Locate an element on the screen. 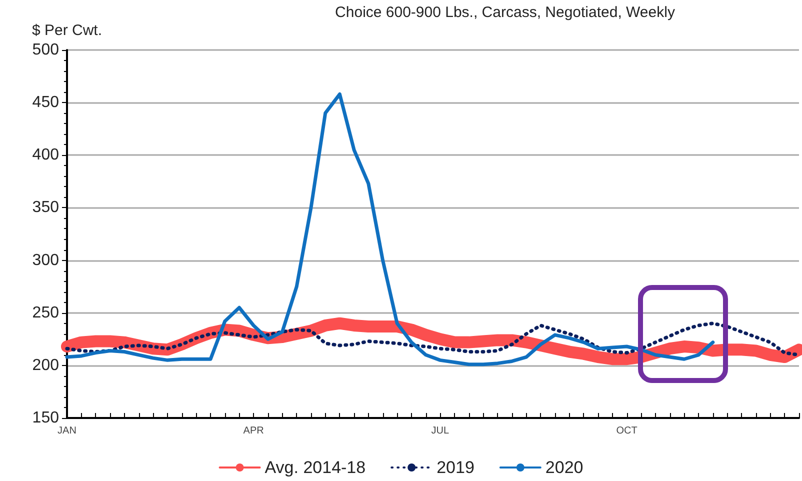  legend-label: Avg. 2014-18 is located at coordinates (315, 467).